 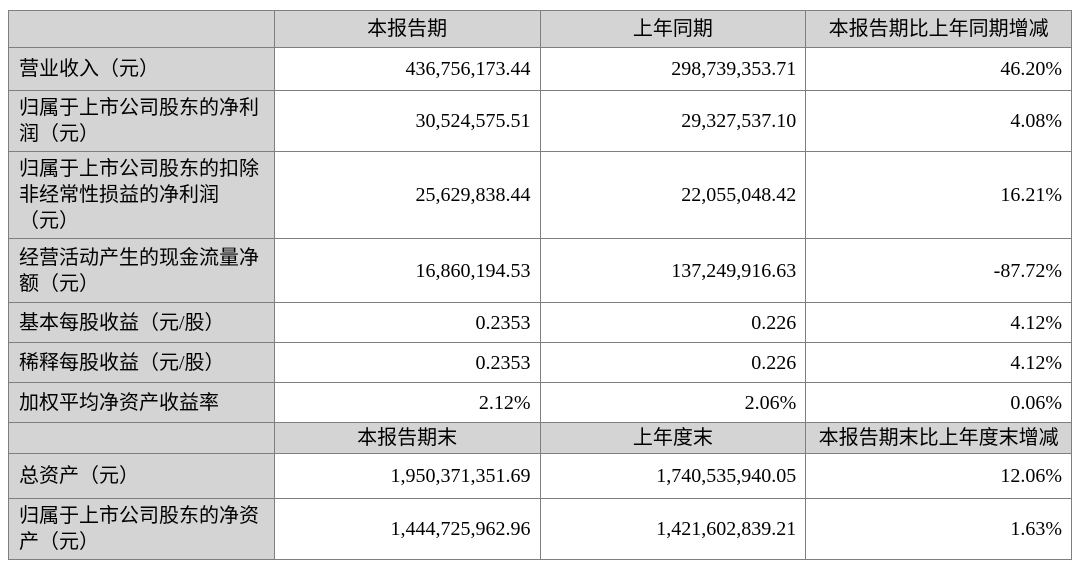 What do you see at coordinates (141, 402) in the screenshot?
I see `metric-label: 加权平均净资产收益率` at bounding box center [141, 402].